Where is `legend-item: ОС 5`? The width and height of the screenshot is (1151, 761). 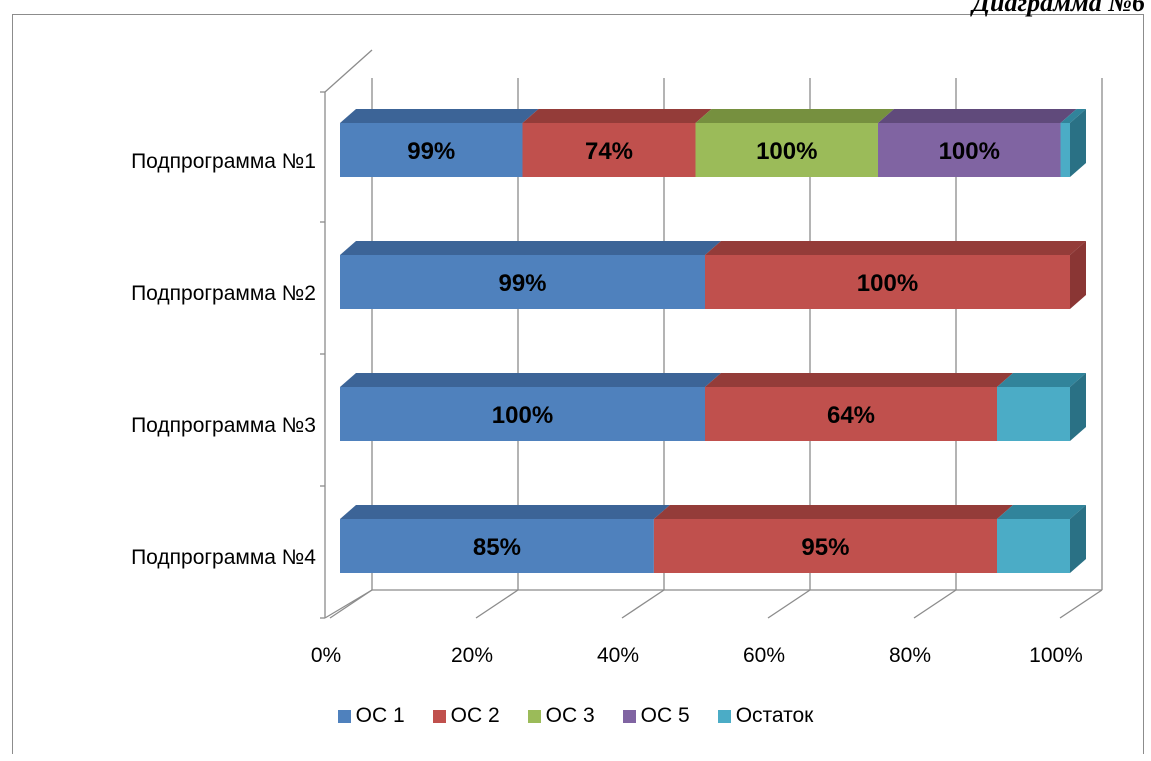
legend-item: ОС 5 is located at coordinates (656, 716).